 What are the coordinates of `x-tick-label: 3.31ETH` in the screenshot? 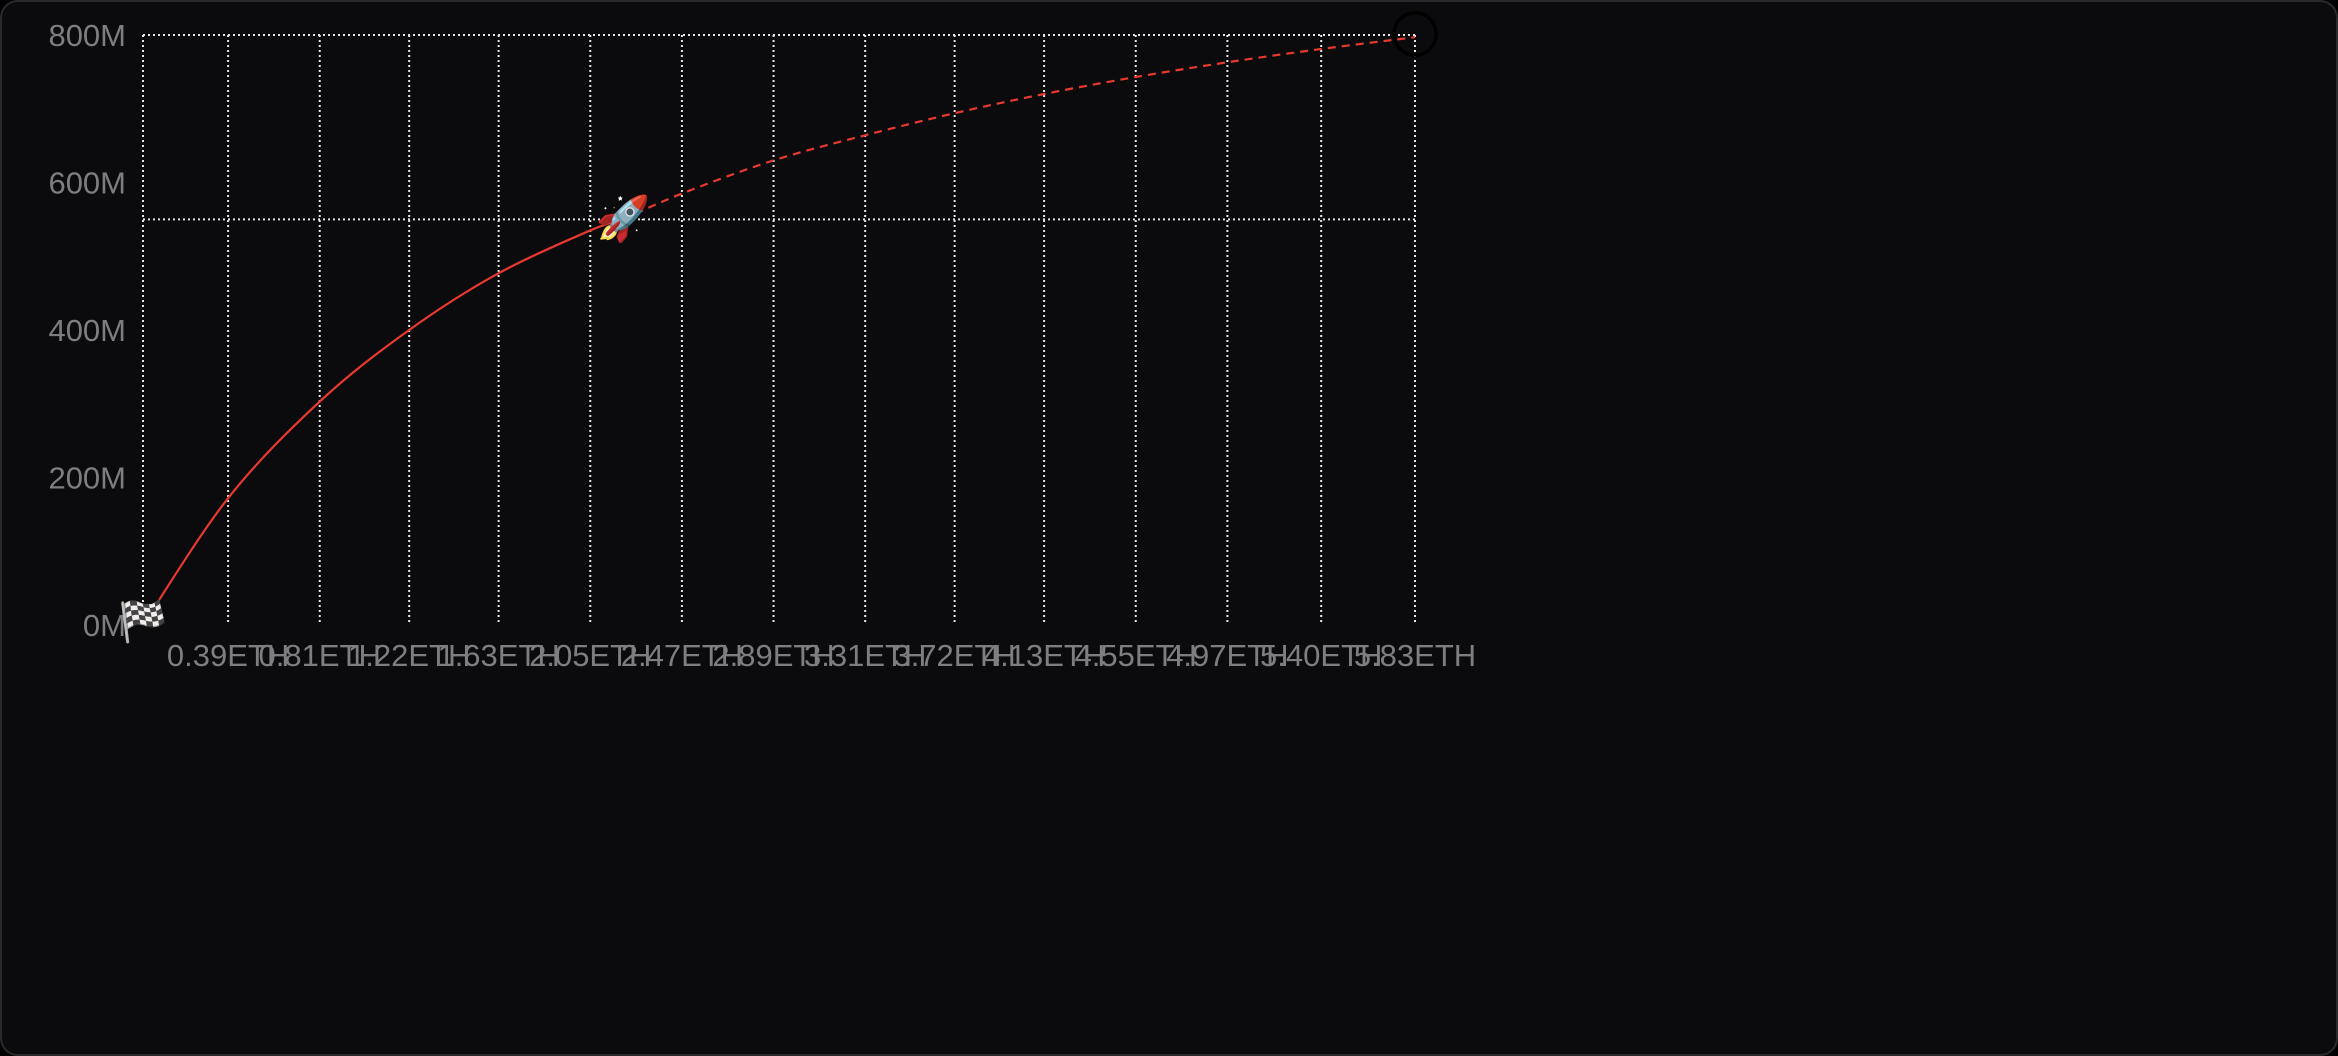 It's located at (865, 655).